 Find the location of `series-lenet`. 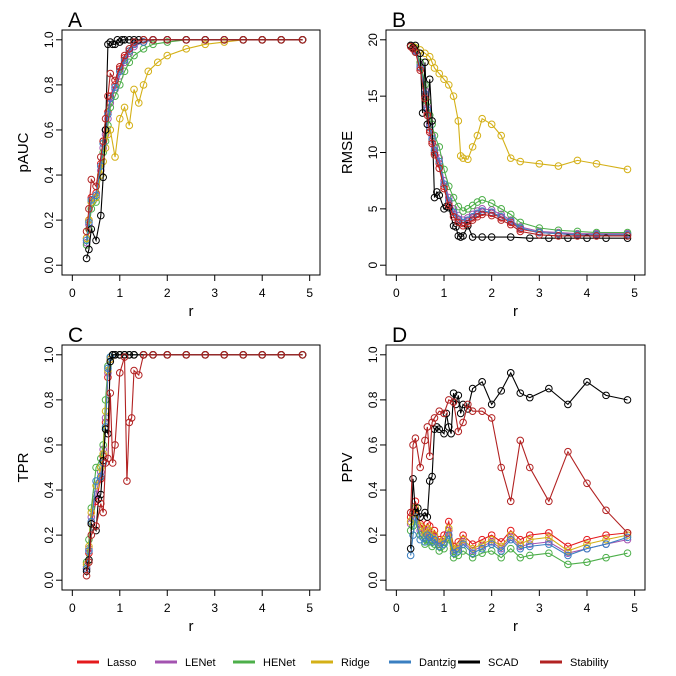

series-lenet is located at coordinates (194, 461).